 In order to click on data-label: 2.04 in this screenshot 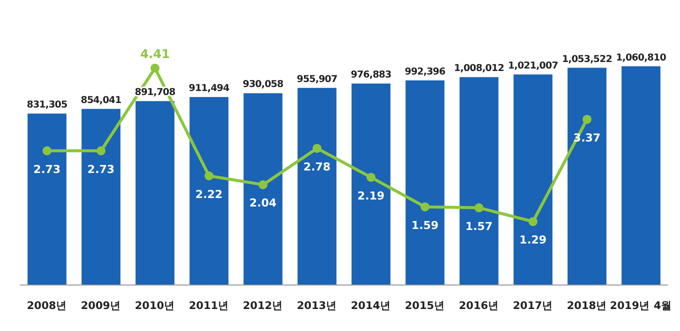, I will do `click(263, 203)`.